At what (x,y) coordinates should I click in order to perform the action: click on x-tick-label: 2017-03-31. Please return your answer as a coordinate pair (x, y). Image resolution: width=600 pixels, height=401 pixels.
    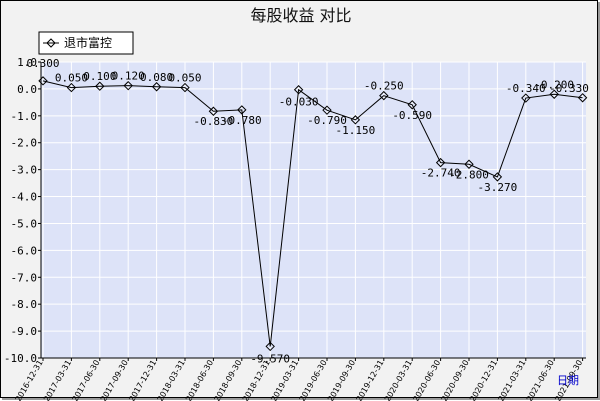
    Looking at the image, I should click on (57, 380).